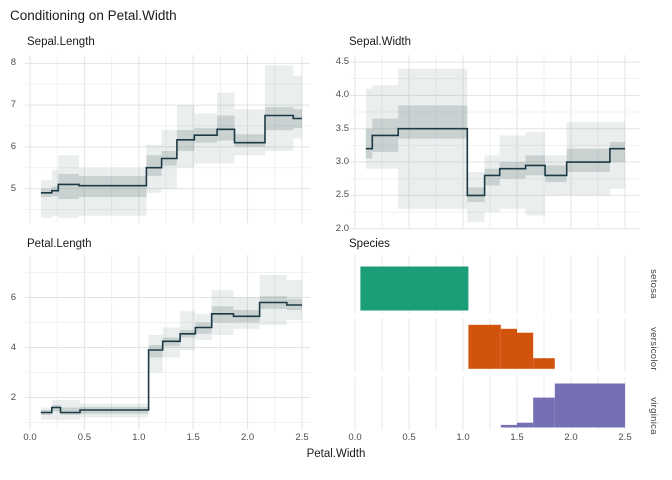 This screenshot has width=672, height=480. What do you see at coordinates (342, 128) in the screenshot?
I see `axis-tick-label: 3.5` at bounding box center [342, 128].